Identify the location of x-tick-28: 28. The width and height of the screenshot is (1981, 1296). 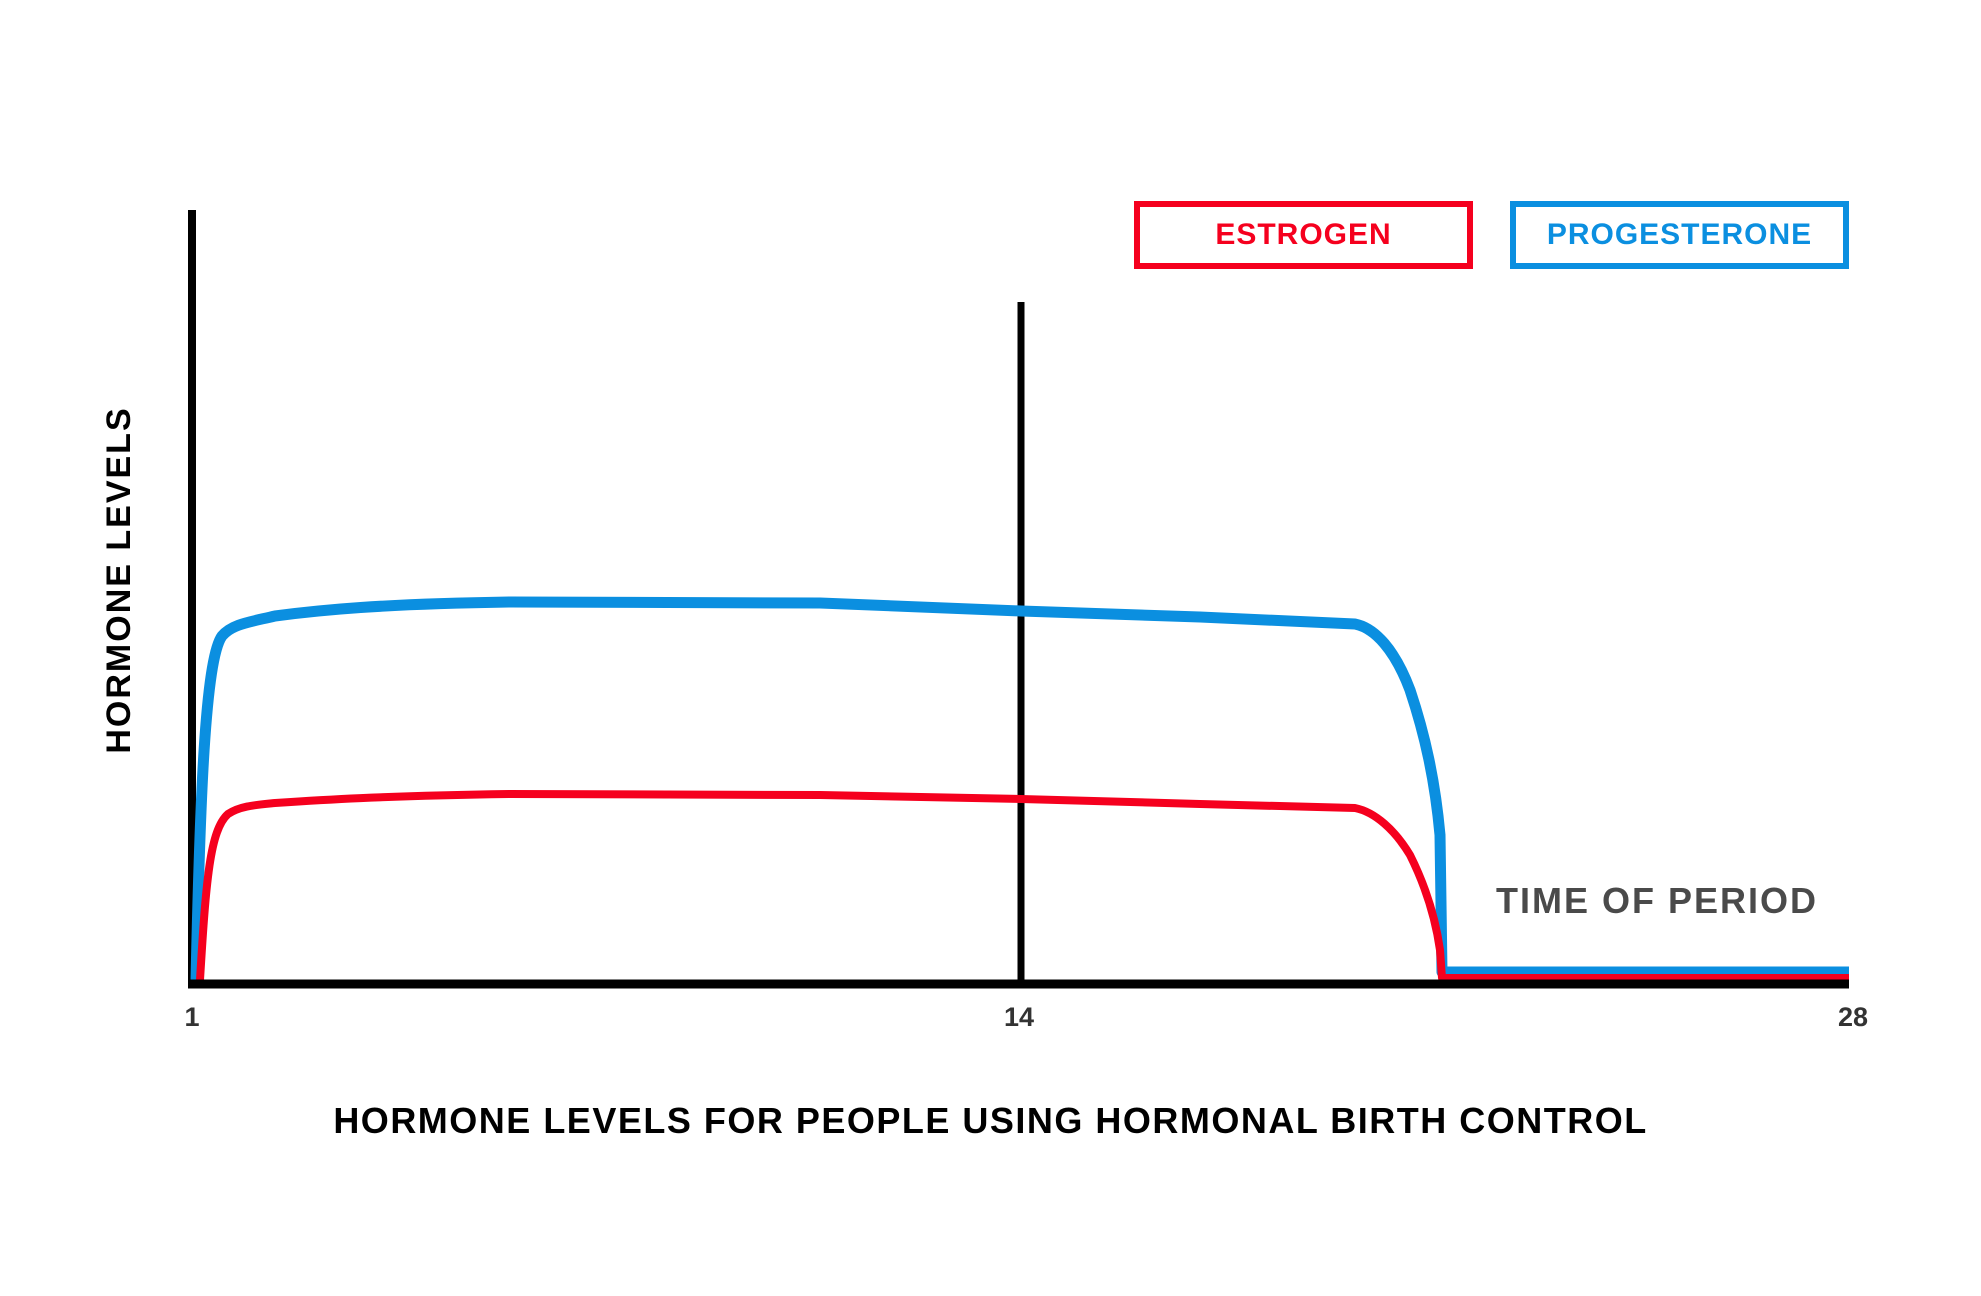
(1853, 1017).